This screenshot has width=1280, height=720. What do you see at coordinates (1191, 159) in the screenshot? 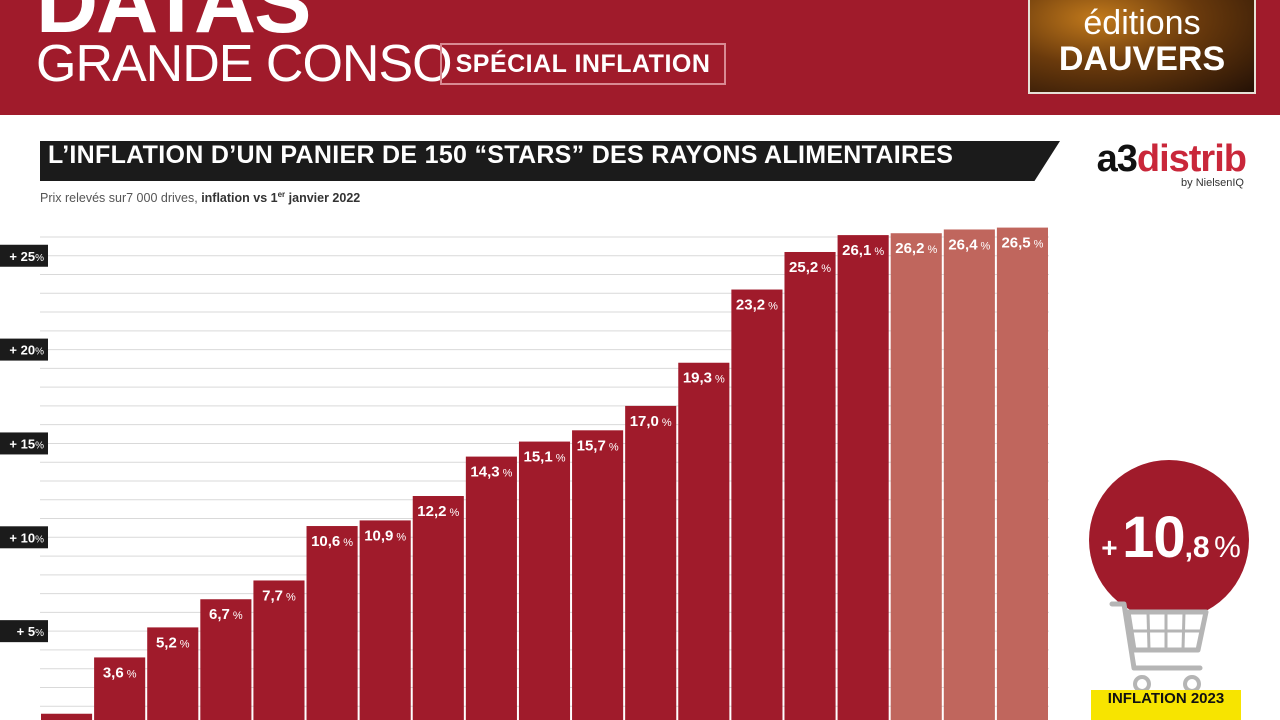
I see `source-logo-part2: distrib` at bounding box center [1191, 159].